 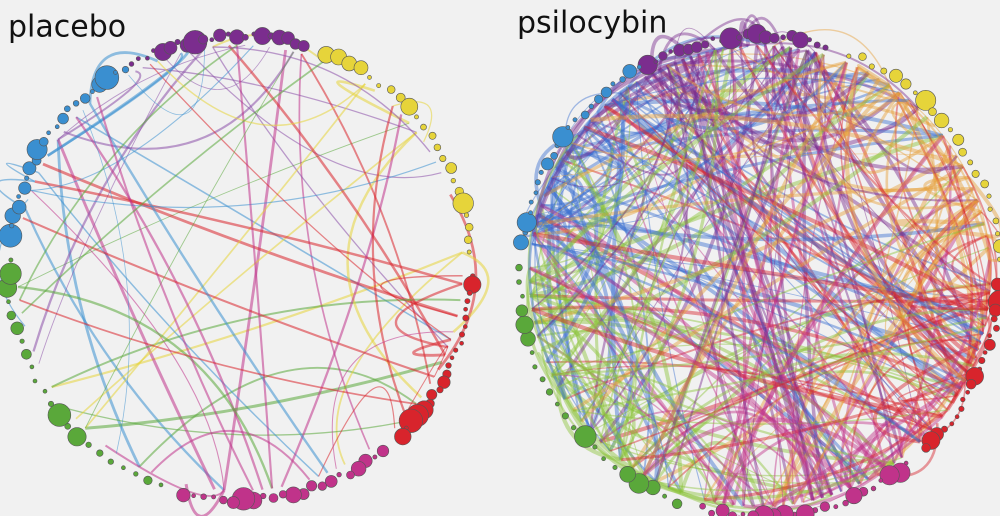 What do you see at coordinates (592, 23) in the screenshot?
I see `panel-title: psilocybin` at bounding box center [592, 23].